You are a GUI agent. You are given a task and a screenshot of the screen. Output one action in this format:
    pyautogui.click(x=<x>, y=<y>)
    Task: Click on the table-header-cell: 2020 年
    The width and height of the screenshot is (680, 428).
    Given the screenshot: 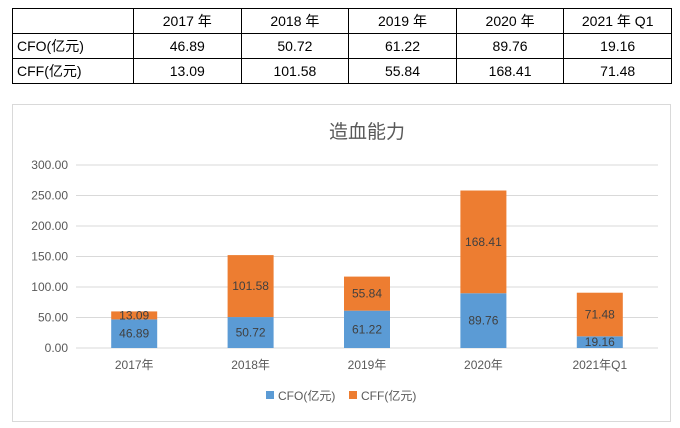 What is the action you would take?
    pyautogui.click(x=510, y=21)
    